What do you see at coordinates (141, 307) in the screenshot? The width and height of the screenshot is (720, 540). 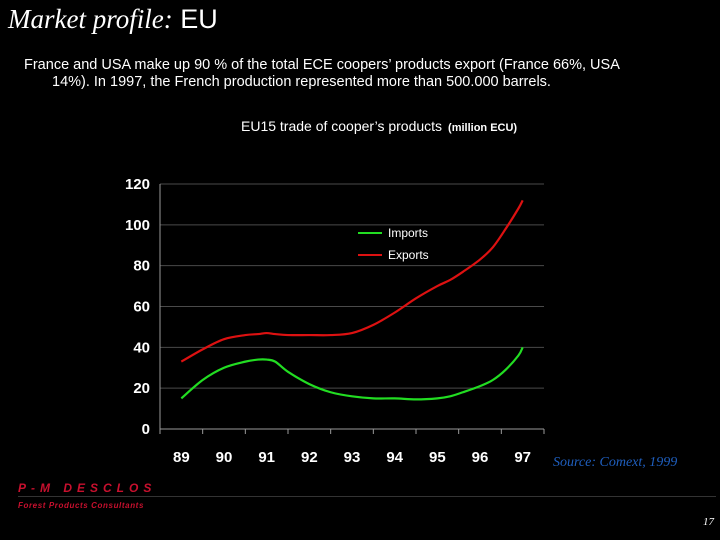 I see `y-tick-label: 60` at bounding box center [141, 307].